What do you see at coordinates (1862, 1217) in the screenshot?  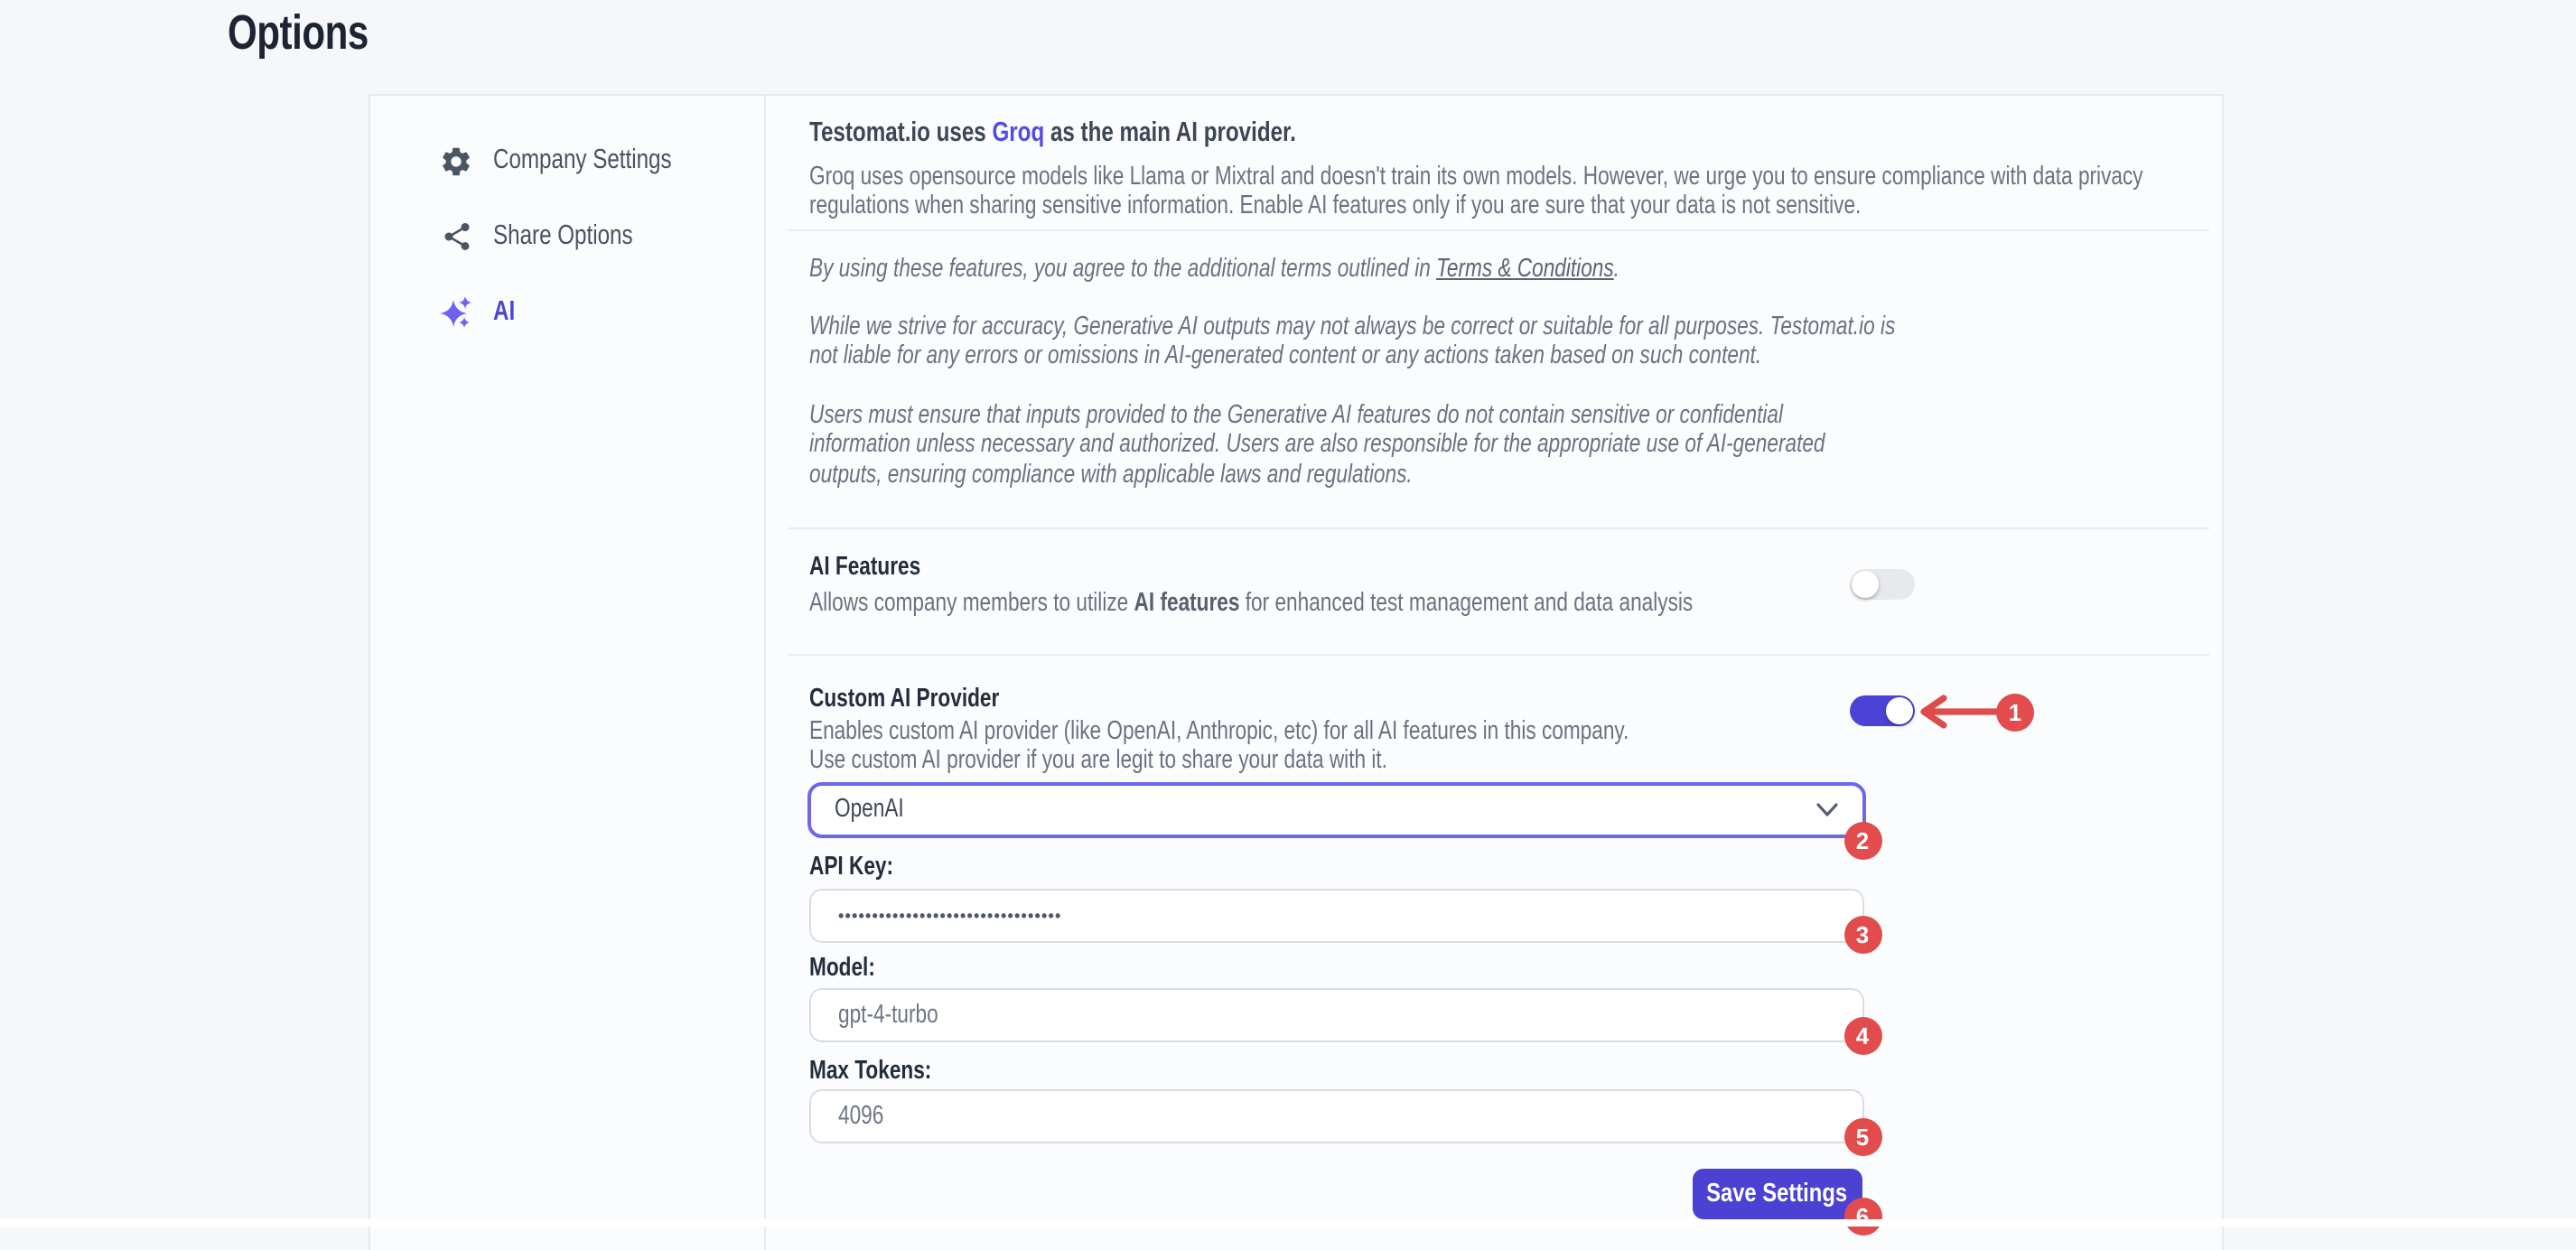 I see `annotation-badge-6: 6` at bounding box center [1862, 1217].